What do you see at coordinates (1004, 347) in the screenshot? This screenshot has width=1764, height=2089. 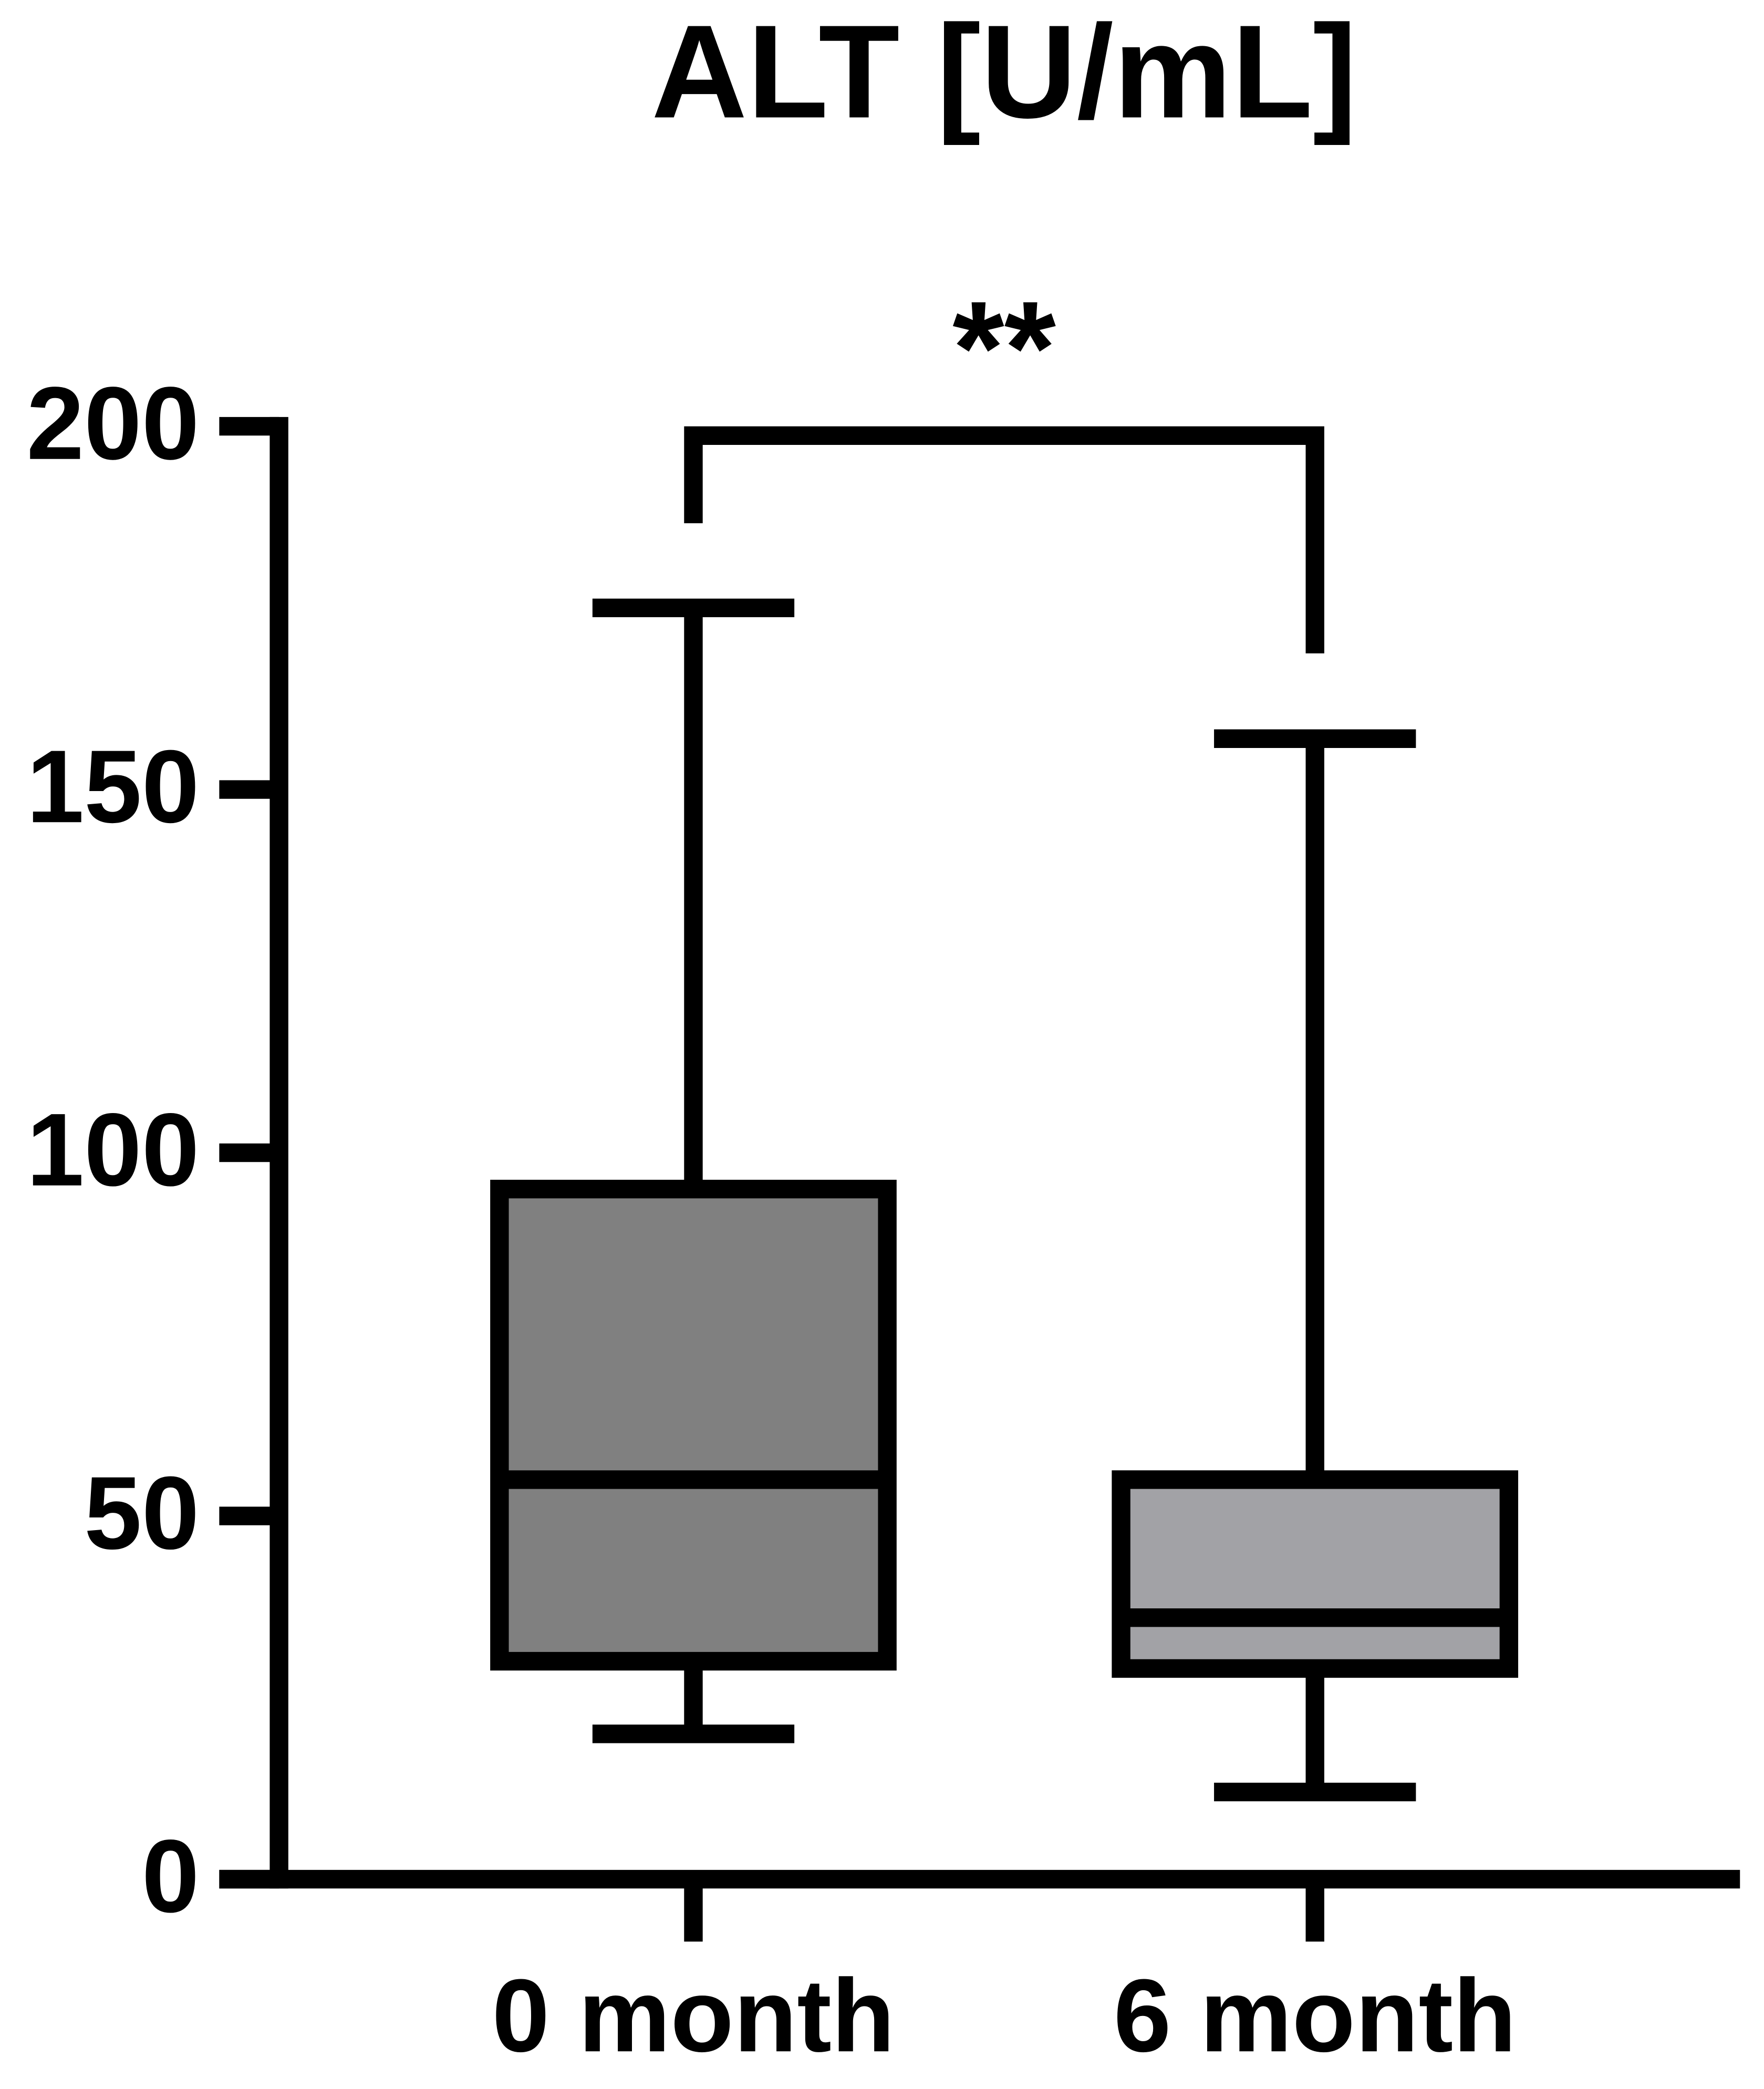 I see `significance-annotation: **` at bounding box center [1004, 347].